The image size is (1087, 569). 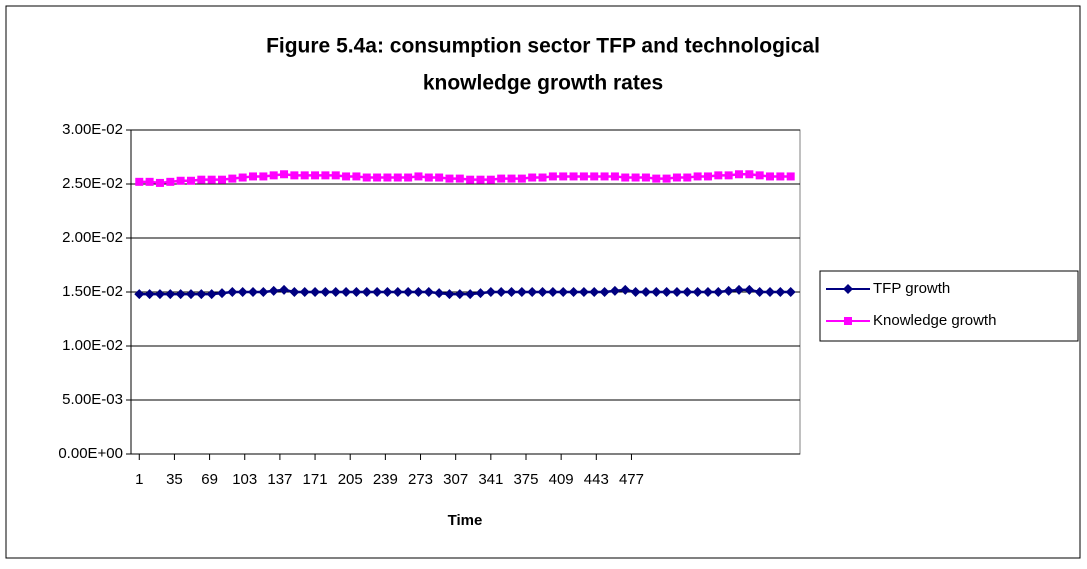 I want to click on x-tick-label: 171, so click(x=315, y=479).